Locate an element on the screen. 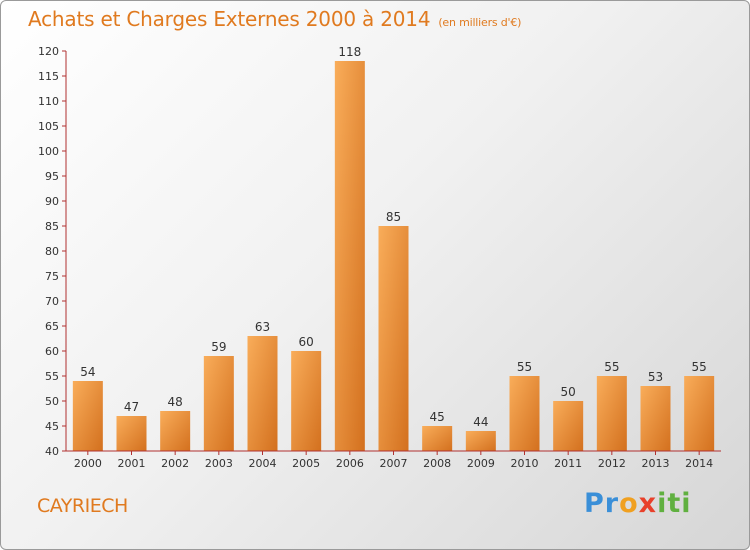 Image resolution: width=750 pixels, height=550 pixels. value-label-2013: 53 is located at coordinates (655, 377).